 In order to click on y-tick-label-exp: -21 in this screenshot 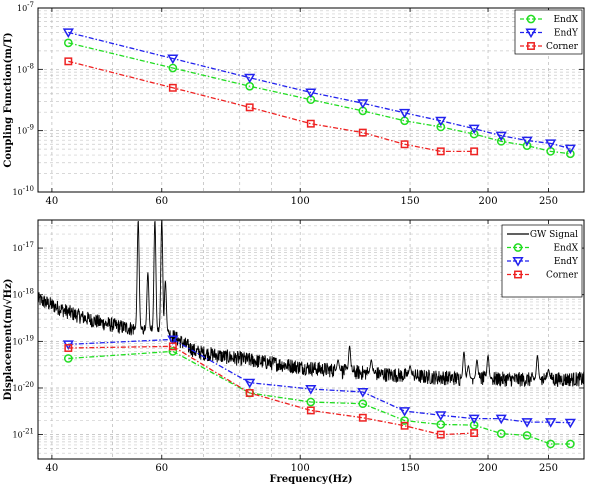, I will do `click(28, 432)`.